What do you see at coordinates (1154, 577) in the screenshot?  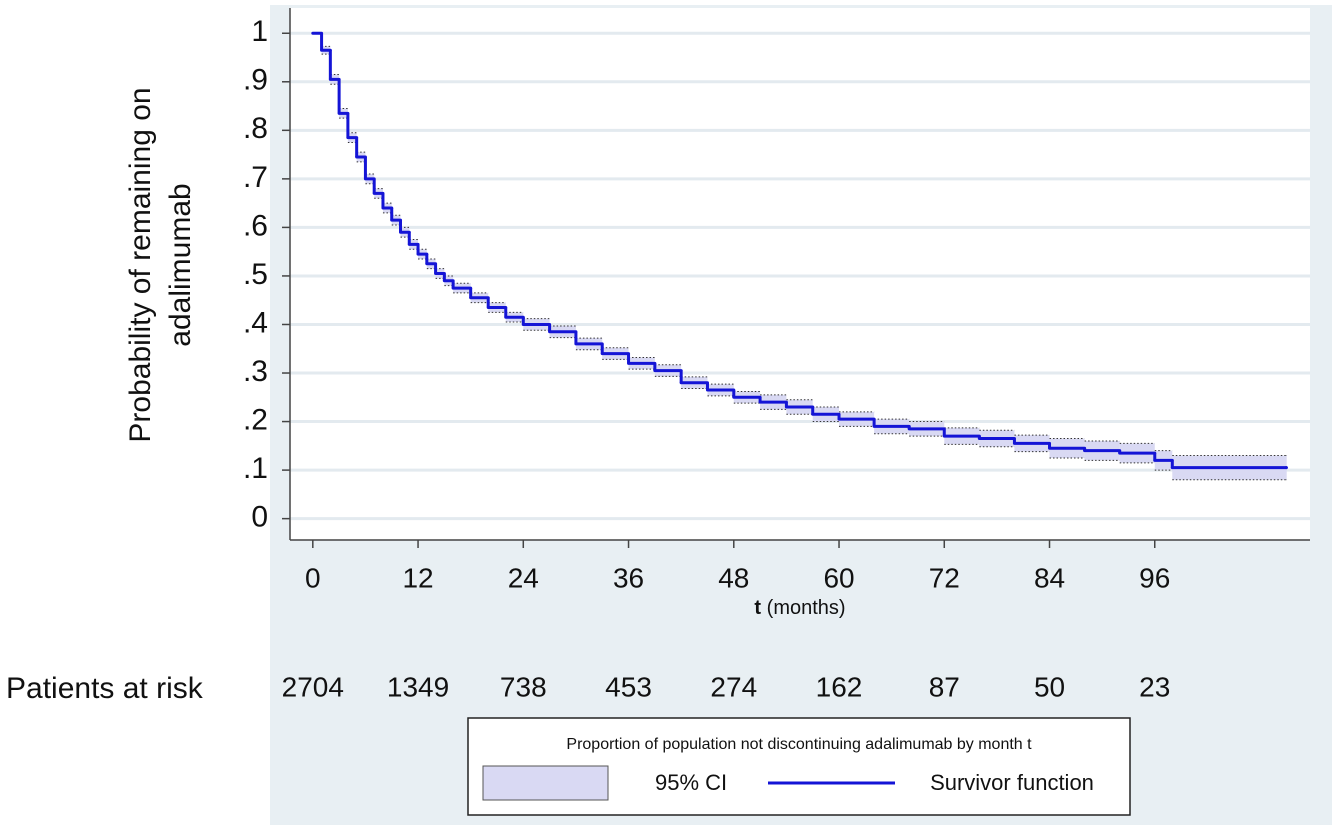 I see `x-tick-label: 96` at bounding box center [1154, 577].